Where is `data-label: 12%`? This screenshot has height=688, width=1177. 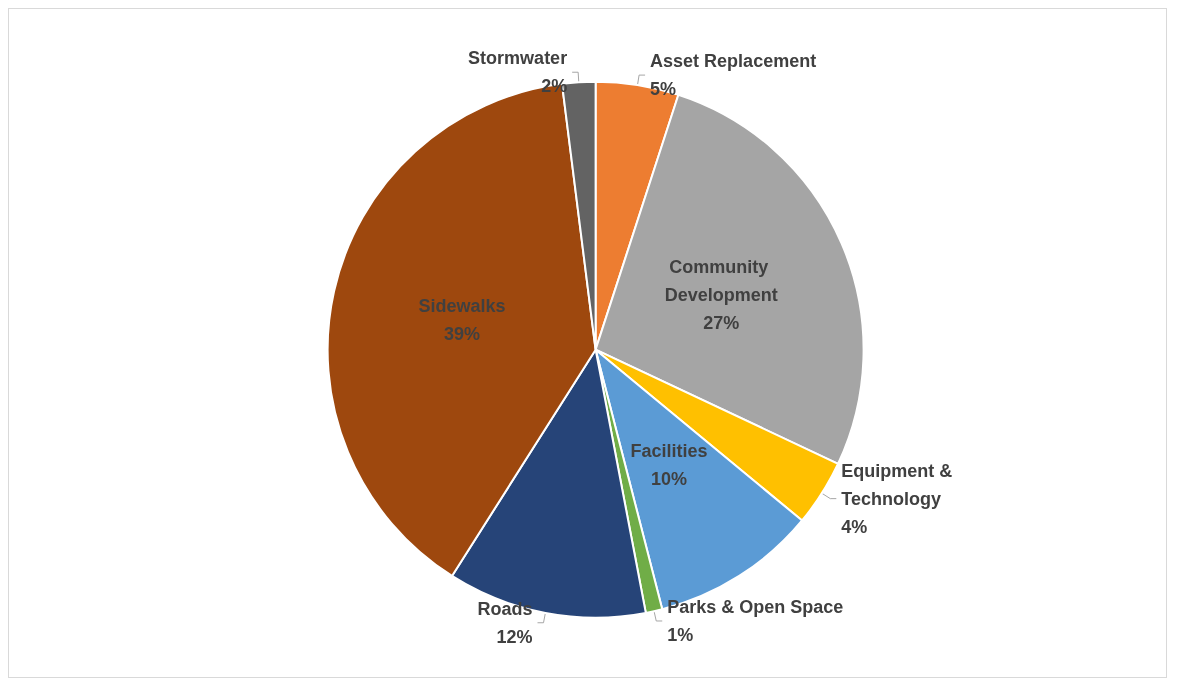 data-label: 12% is located at coordinates (514, 636).